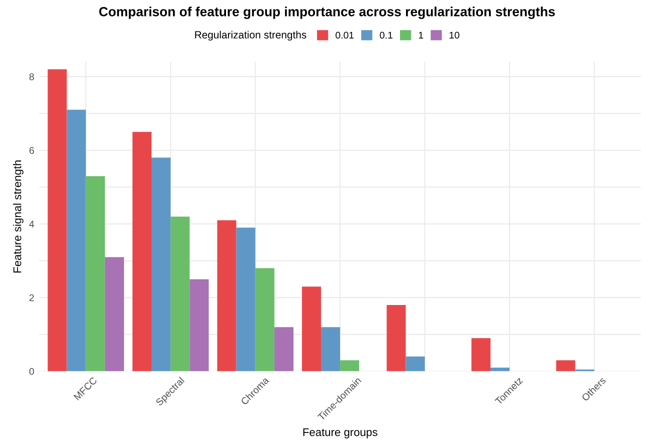 The image size is (654, 442). I want to click on legend-label: 0.1, so click(386, 35).